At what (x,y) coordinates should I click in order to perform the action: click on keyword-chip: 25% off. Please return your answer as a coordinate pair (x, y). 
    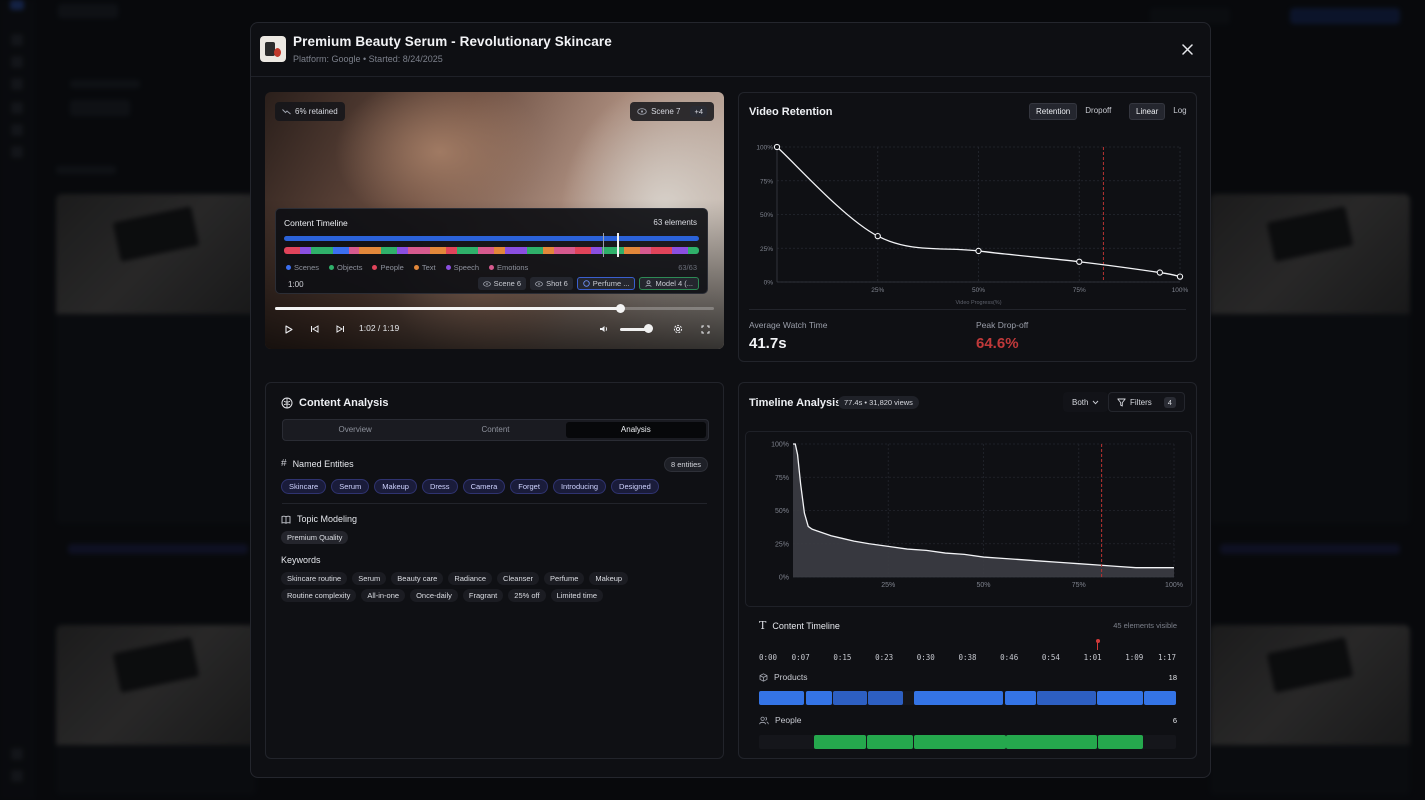
    Looking at the image, I should click on (527, 595).